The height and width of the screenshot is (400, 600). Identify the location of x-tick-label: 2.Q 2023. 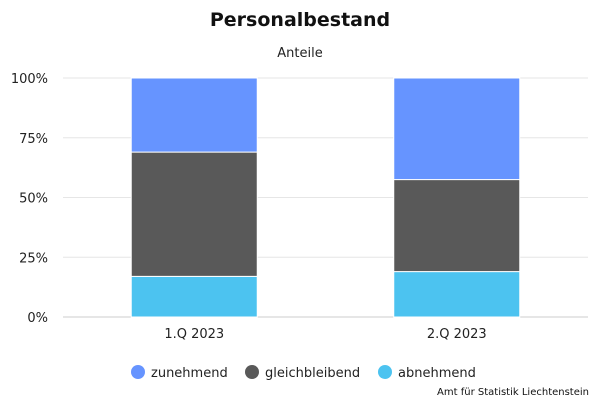
(457, 334).